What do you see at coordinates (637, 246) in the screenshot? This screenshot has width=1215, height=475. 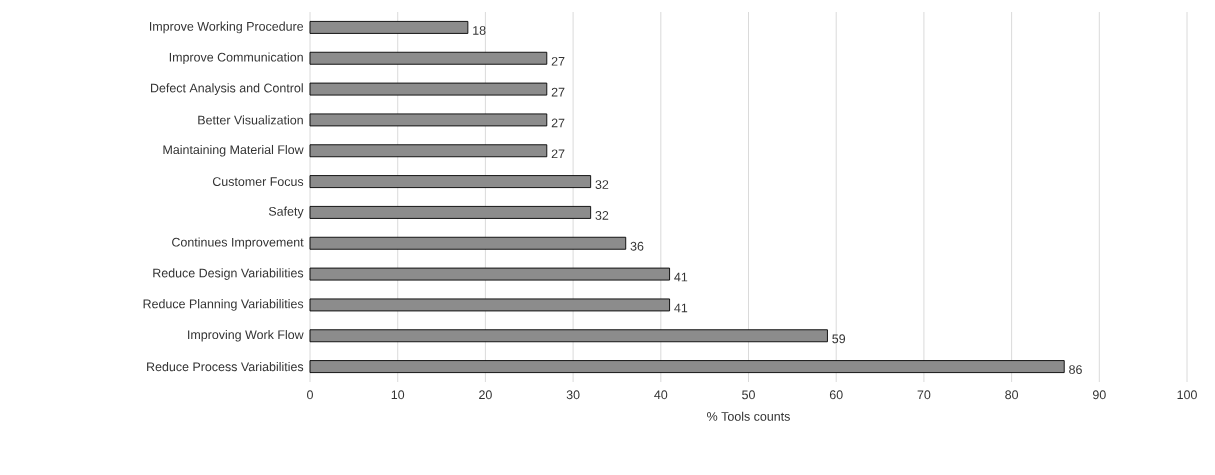 I see `data-label: 36` at bounding box center [637, 246].